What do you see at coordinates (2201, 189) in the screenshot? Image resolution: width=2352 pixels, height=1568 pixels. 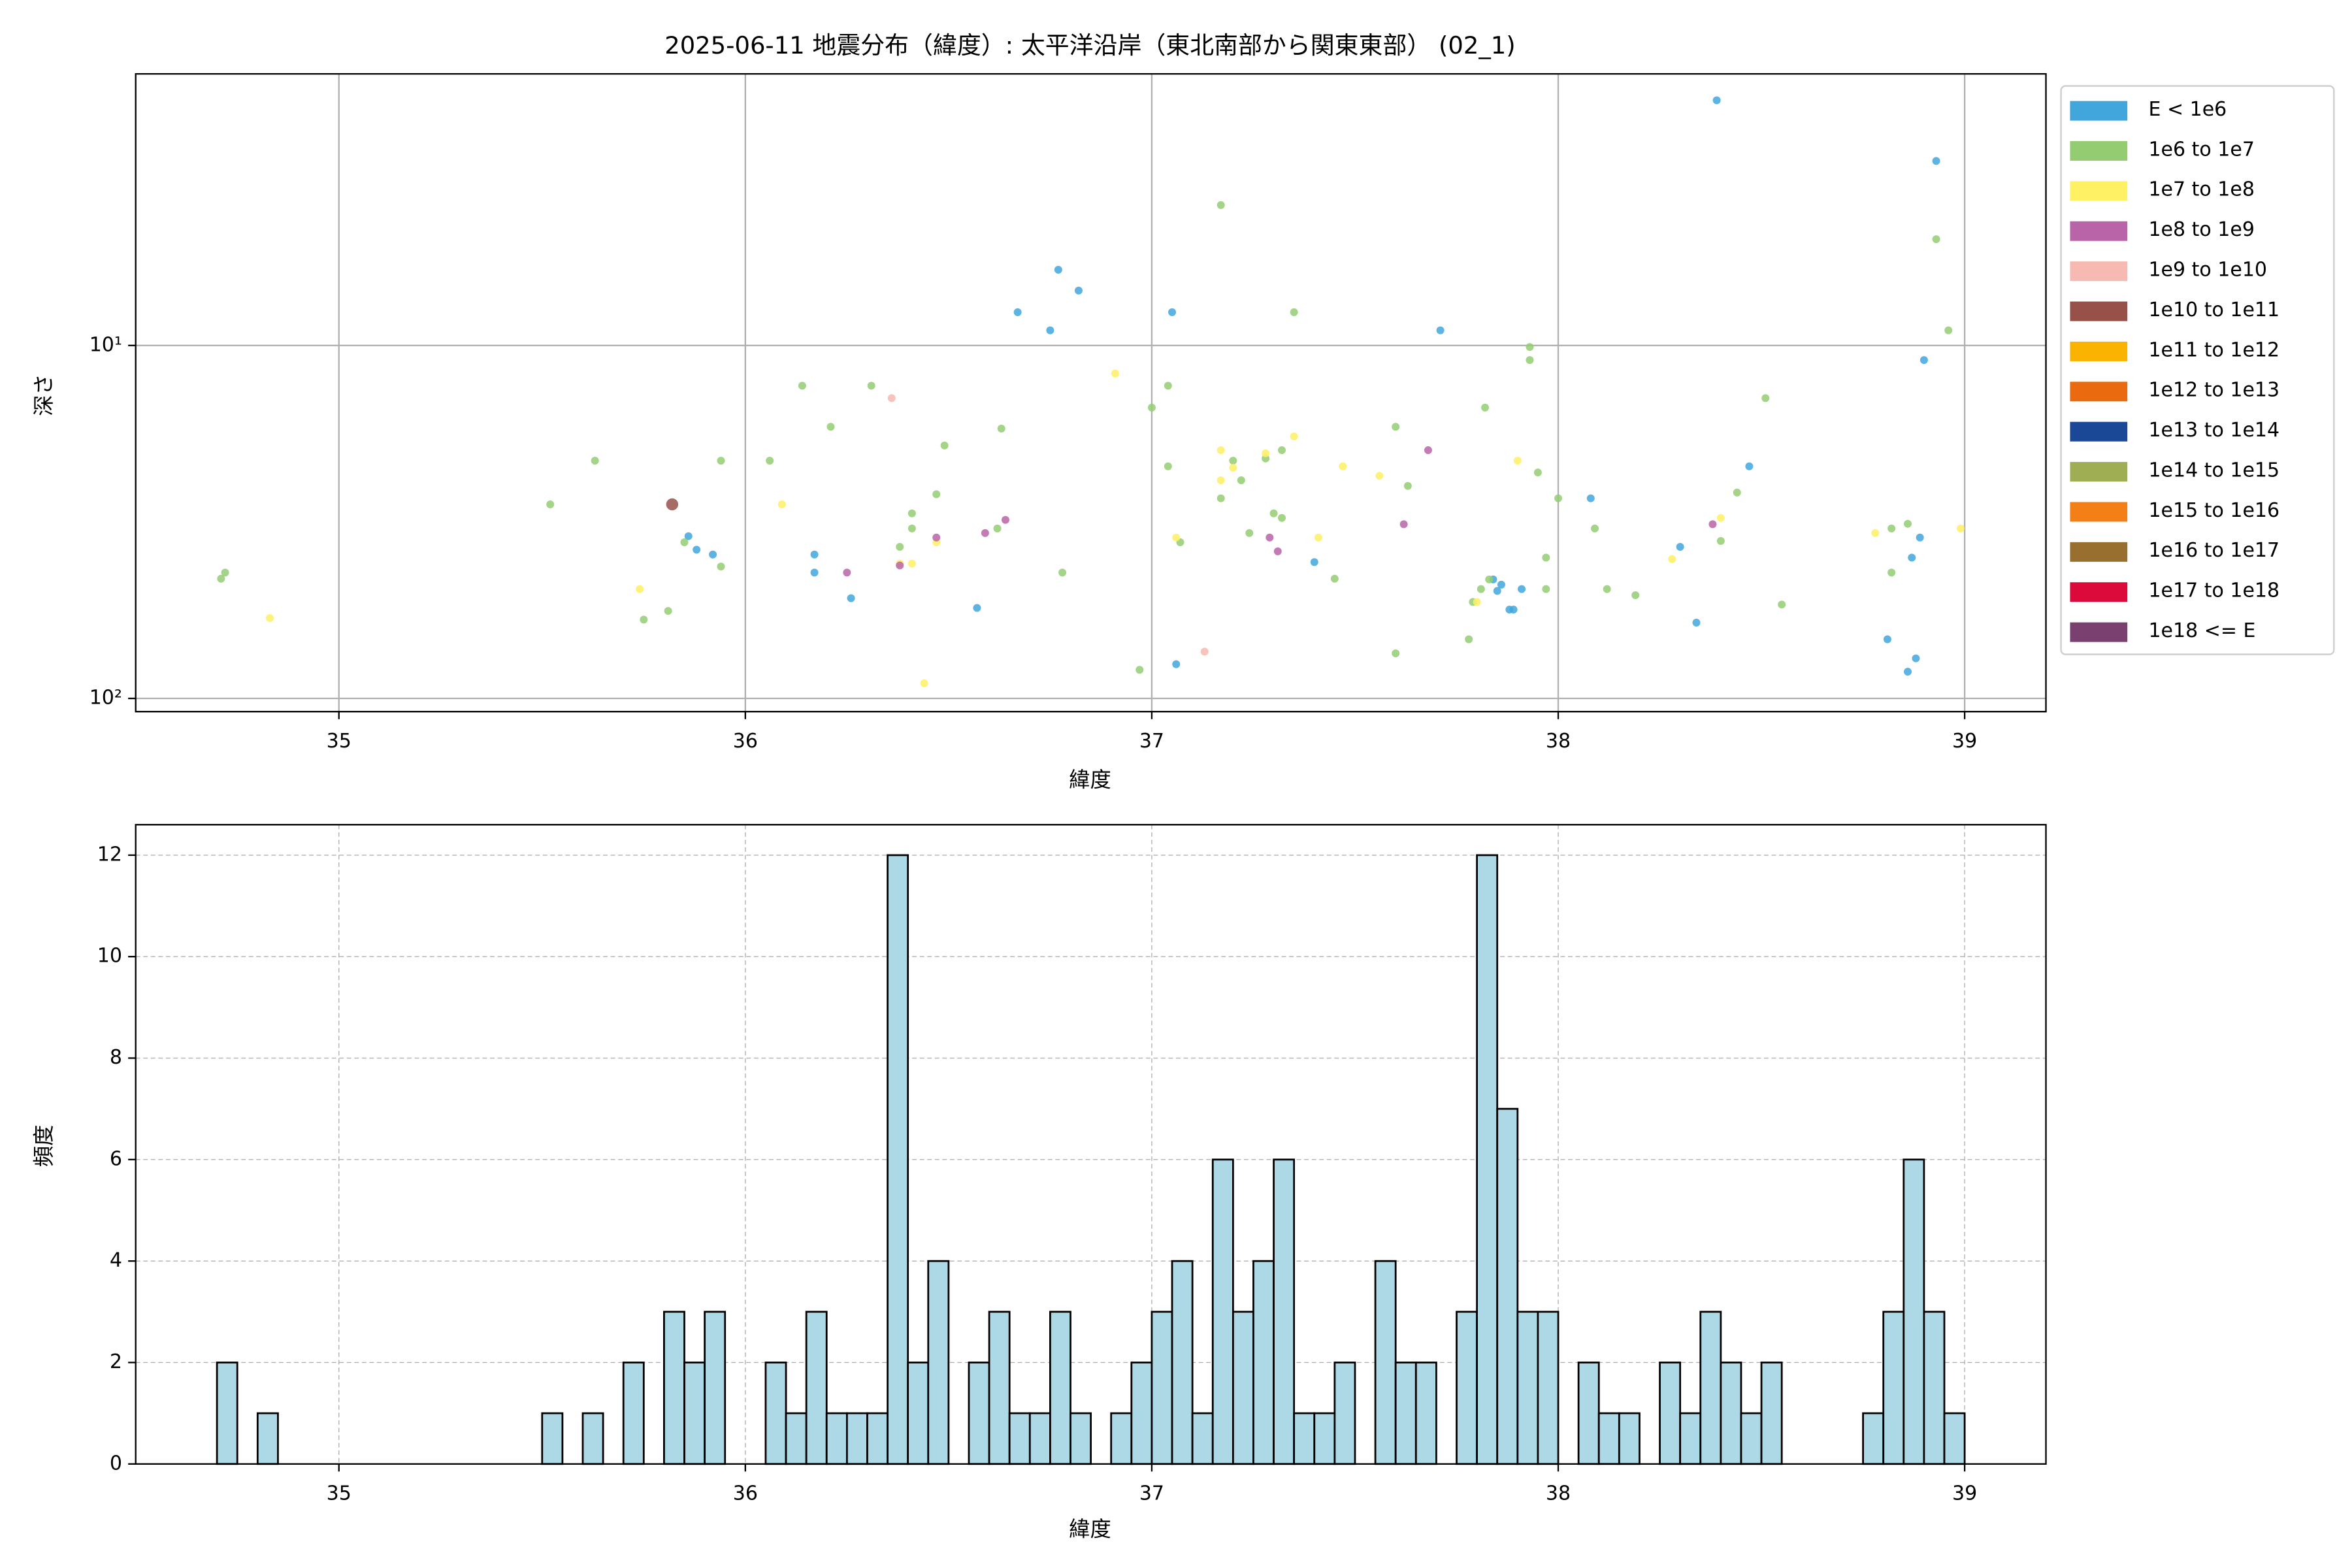 I see `legend-label: 1e7 to 1e8` at bounding box center [2201, 189].